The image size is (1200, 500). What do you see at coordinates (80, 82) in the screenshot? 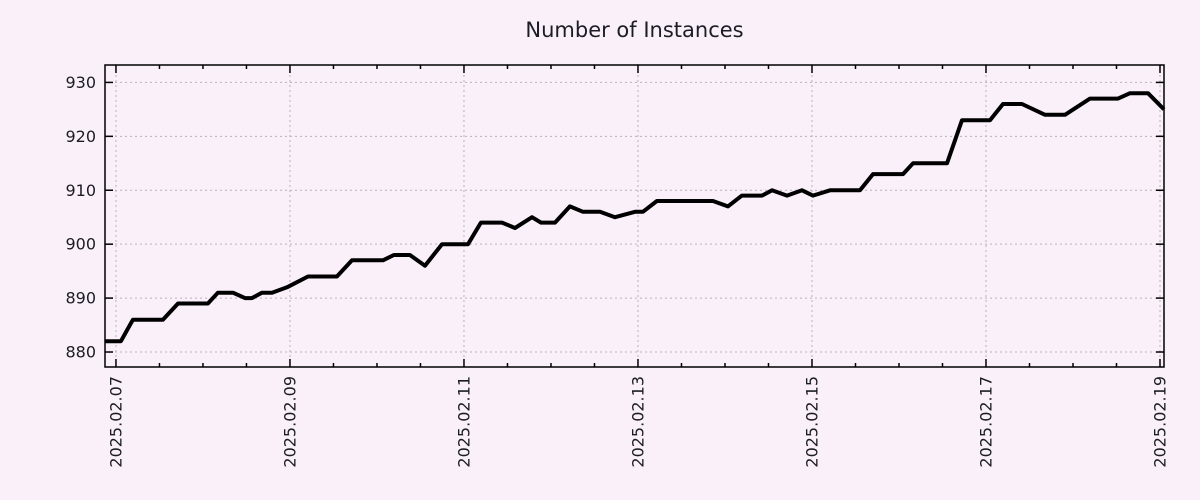
I see `y-tick-label: 930` at bounding box center [80, 82].